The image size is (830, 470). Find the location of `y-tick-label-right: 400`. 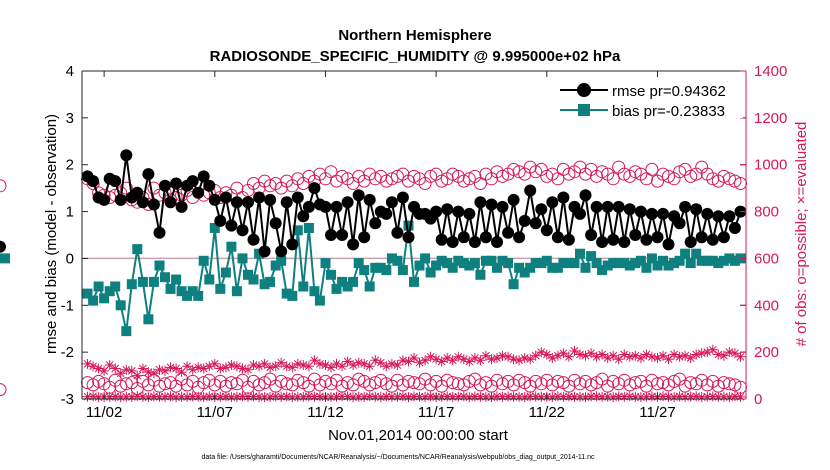

y-tick-label-right: 400 is located at coordinates (766, 305).